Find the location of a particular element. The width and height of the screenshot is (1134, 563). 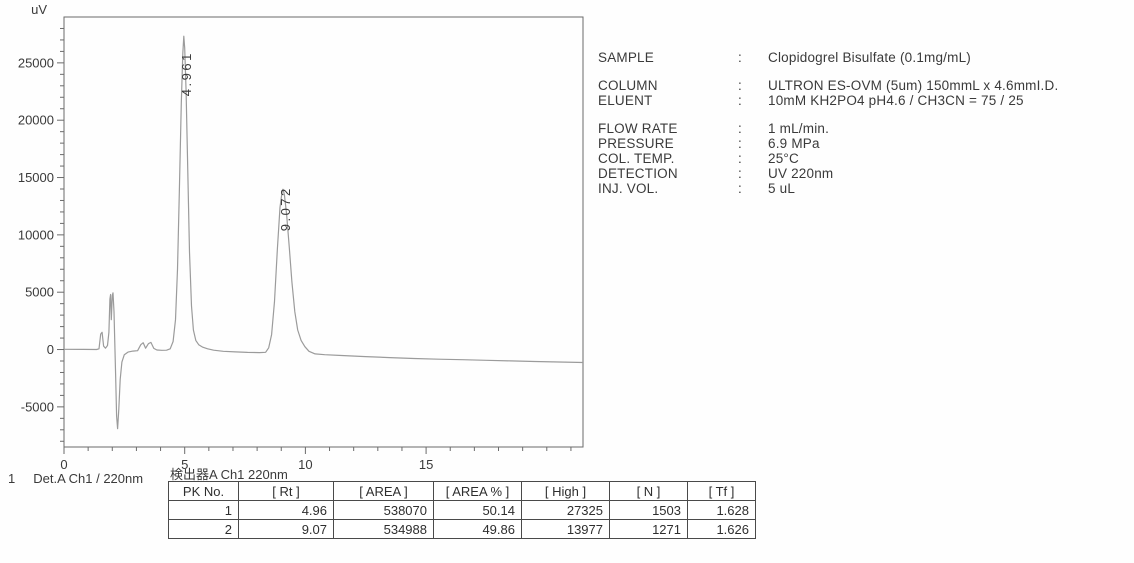

col-header-area-pct: [ AREA % ] is located at coordinates (477, 491).